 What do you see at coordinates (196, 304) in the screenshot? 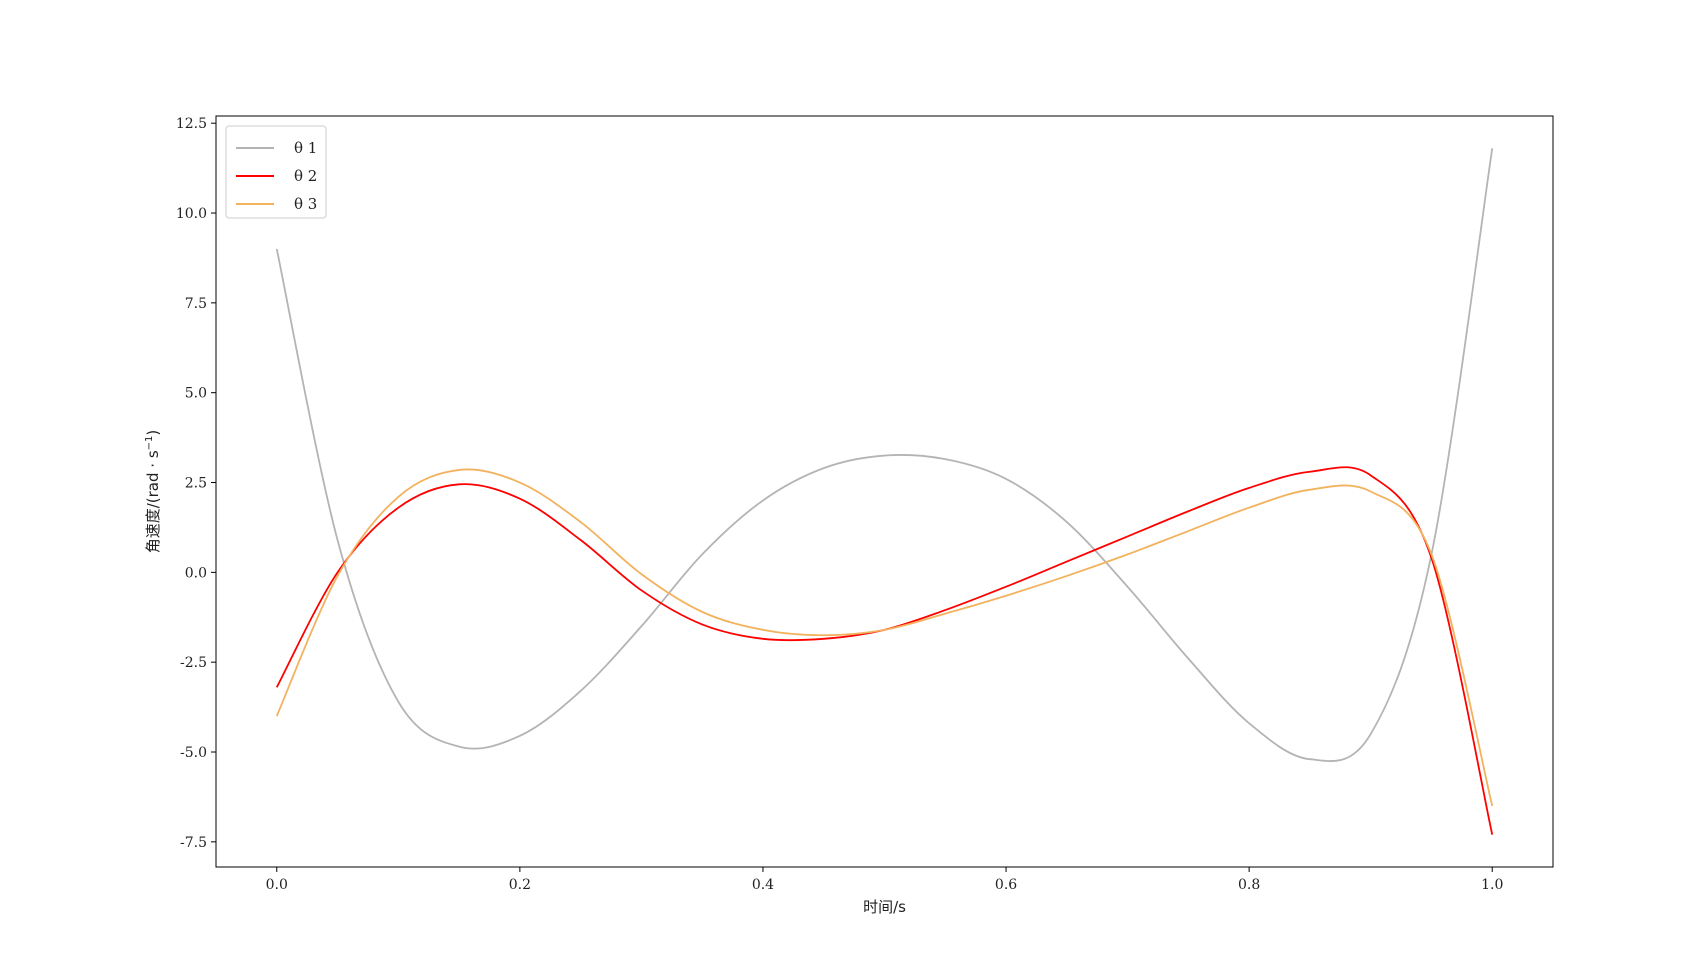
I see `y-tick-label: 7.5` at bounding box center [196, 304].